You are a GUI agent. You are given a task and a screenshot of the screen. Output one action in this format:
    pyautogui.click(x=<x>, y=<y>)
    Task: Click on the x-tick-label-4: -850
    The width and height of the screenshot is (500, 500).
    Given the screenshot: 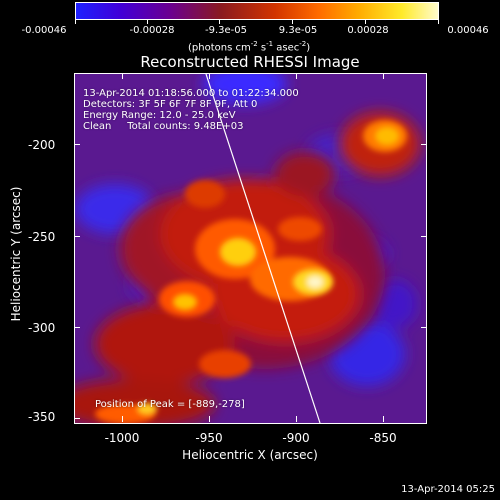 What is the action you would take?
    pyautogui.click(x=383, y=438)
    